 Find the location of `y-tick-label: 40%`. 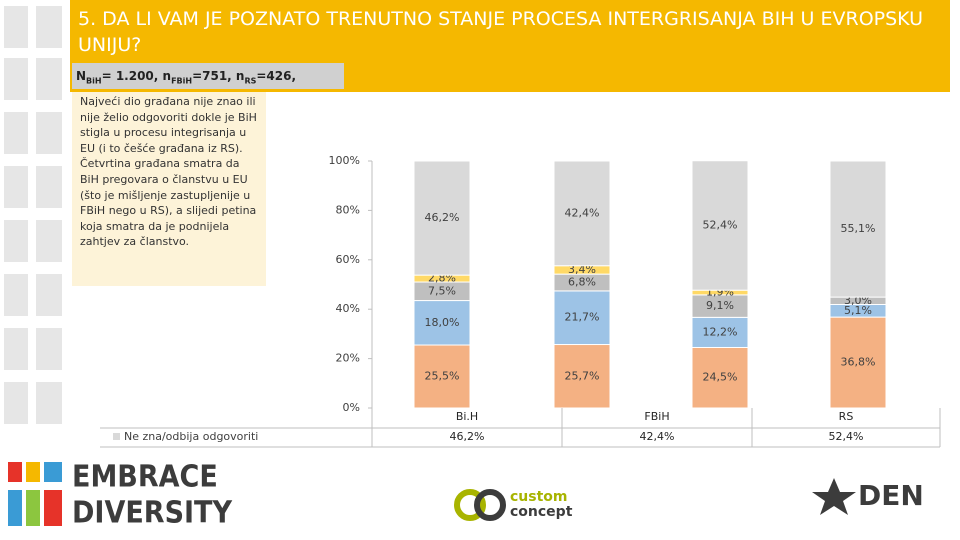

y-tick-label: 40% is located at coordinates (348, 308).